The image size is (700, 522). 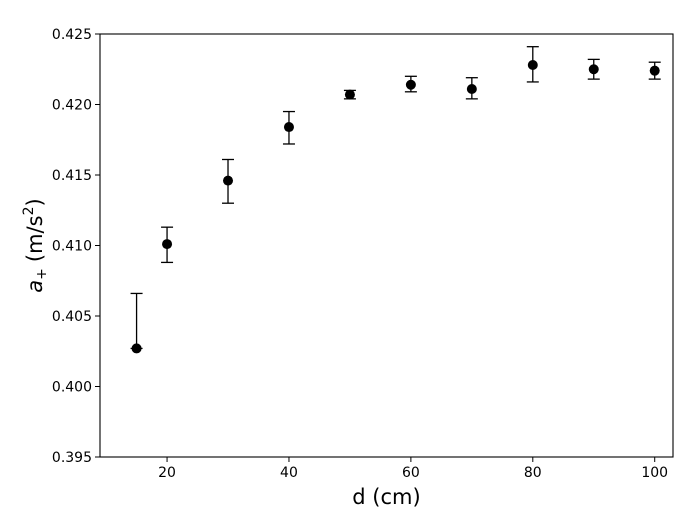 What do you see at coordinates (72, 388) in the screenshot?
I see `y-tick-label: 0.400` at bounding box center [72, 388].